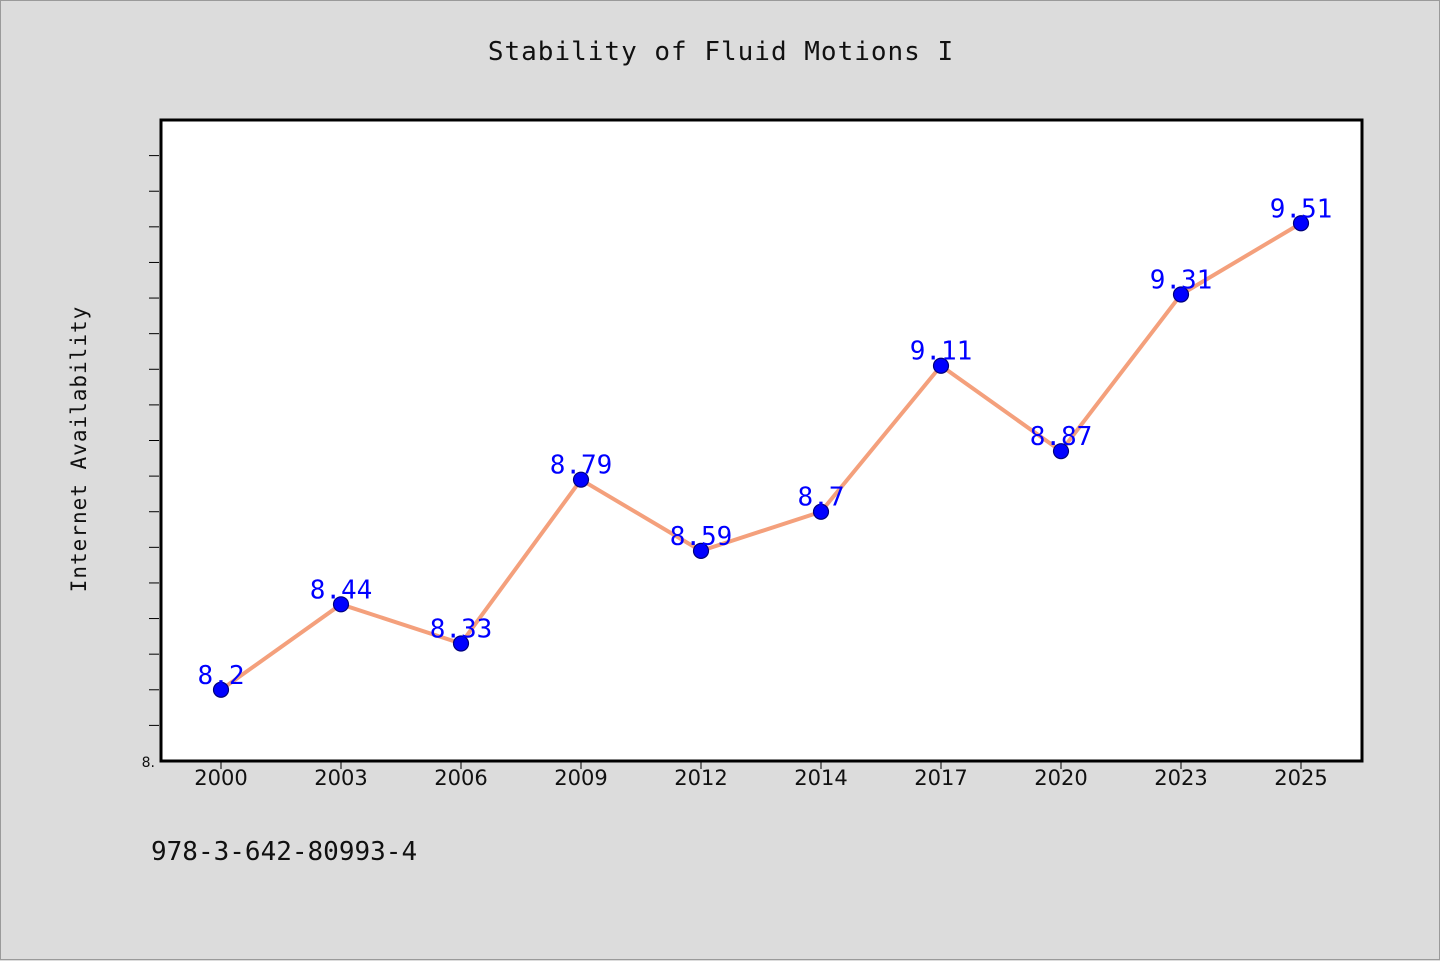  I want to click on data-label: 8.2, so click(221, 676).